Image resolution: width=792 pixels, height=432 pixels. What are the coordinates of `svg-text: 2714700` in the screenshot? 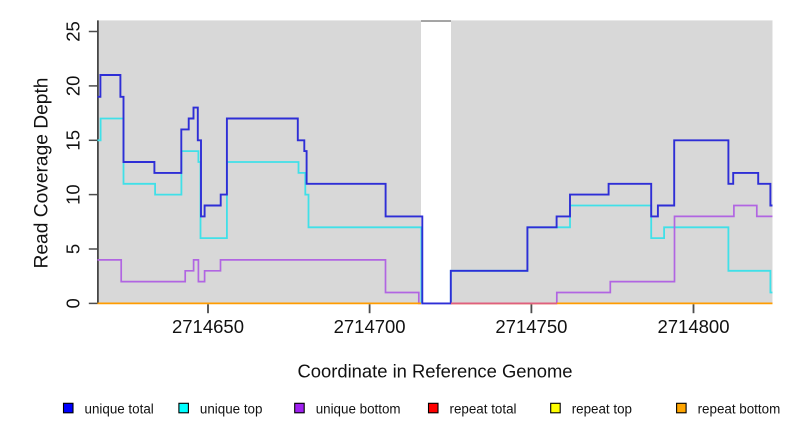 It's located at (370, 326).